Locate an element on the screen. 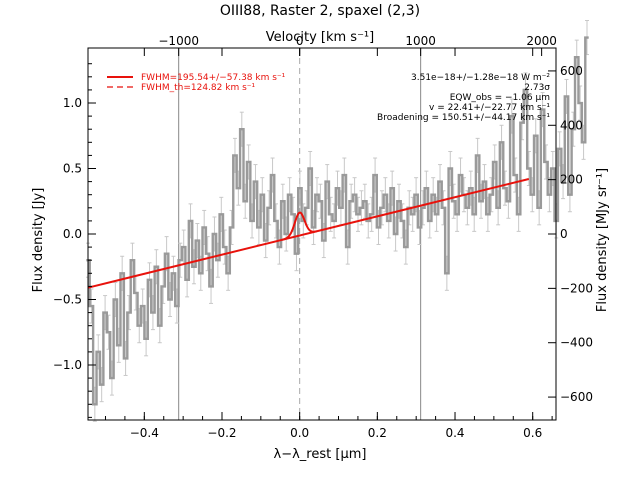 This screenshot has width=640, height=484. x-tick-label: −0.2 is located at coordinates (221, 433).